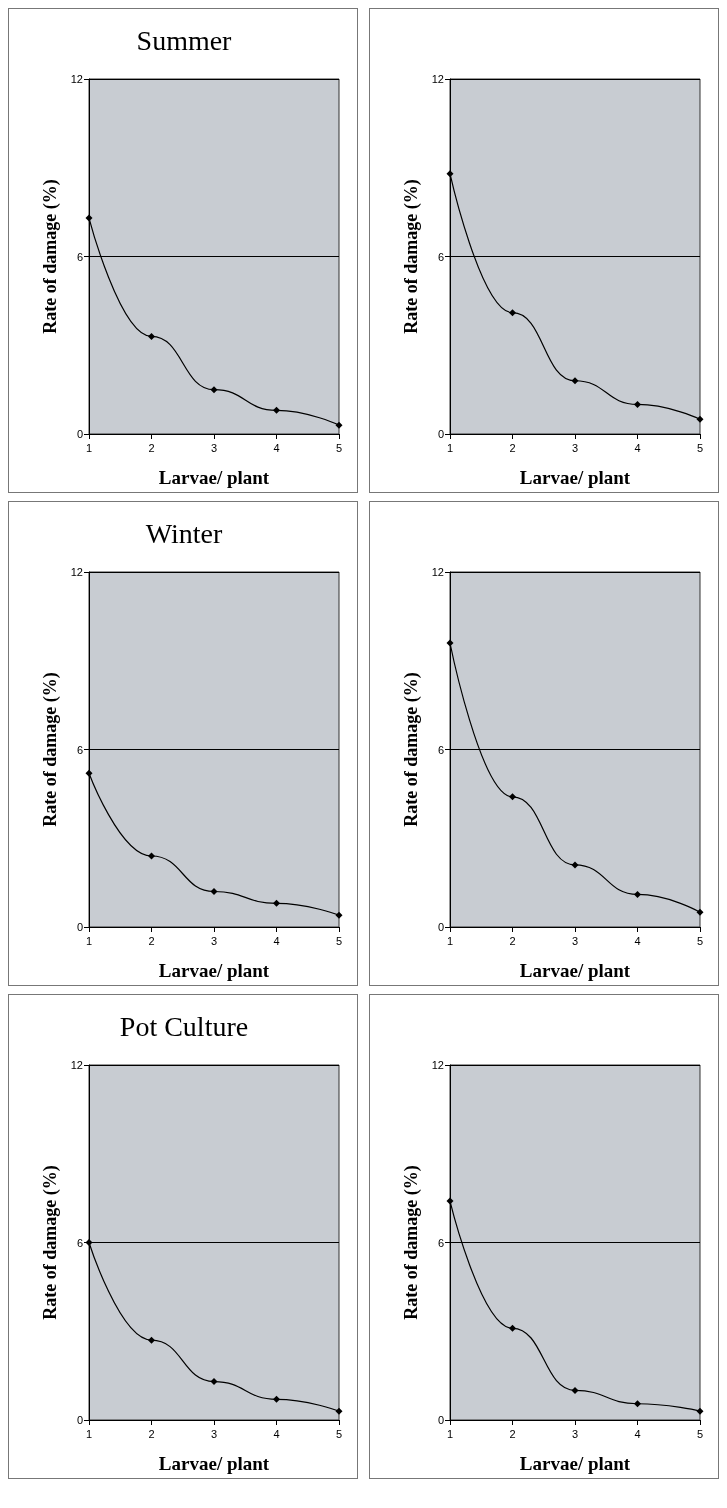  What do you see at coordinates (184, 533) in the screenshot?
I see `chart-title: Winter` at bounding box center [184, 533].